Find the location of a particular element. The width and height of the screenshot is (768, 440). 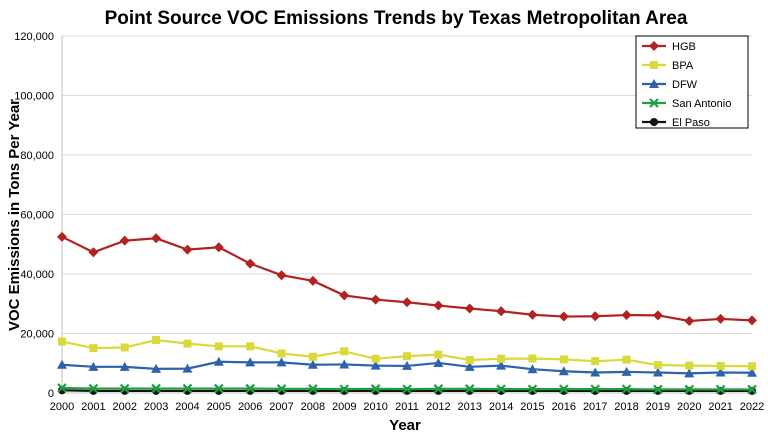

x-tick-label: 2009 is located at coordinates (344, 407).